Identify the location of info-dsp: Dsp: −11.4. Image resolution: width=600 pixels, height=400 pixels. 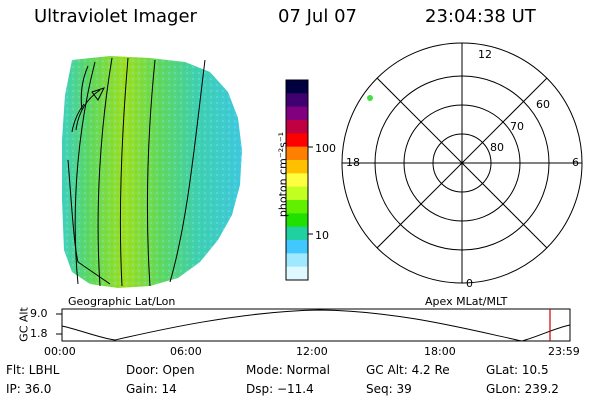
(280, 389).